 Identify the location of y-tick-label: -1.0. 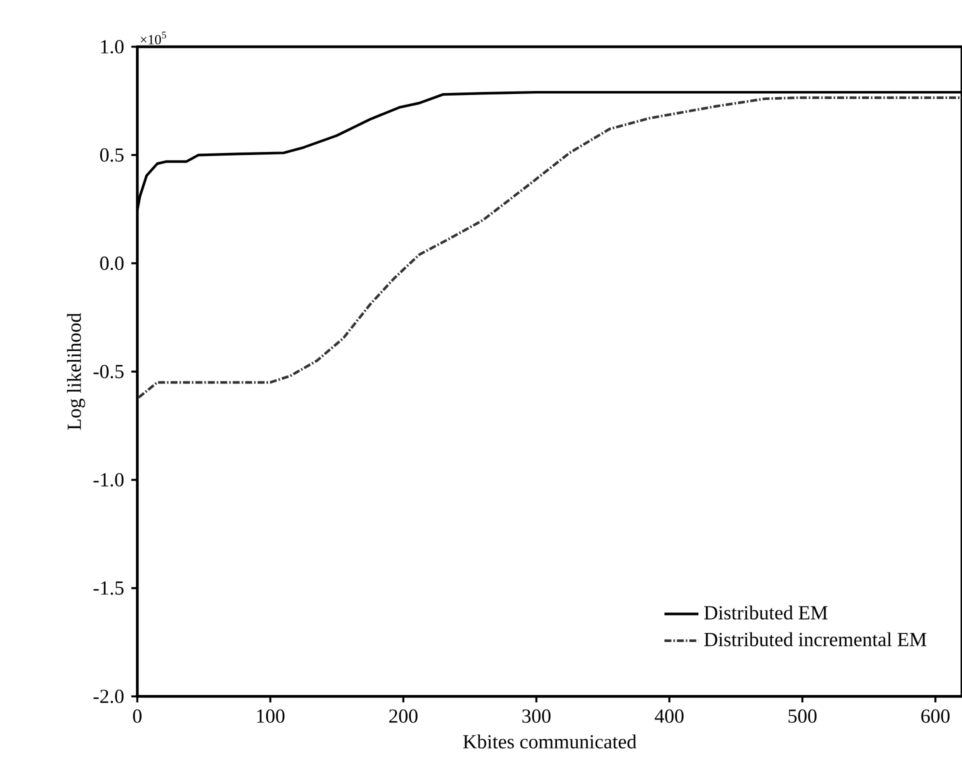
(109, 480).